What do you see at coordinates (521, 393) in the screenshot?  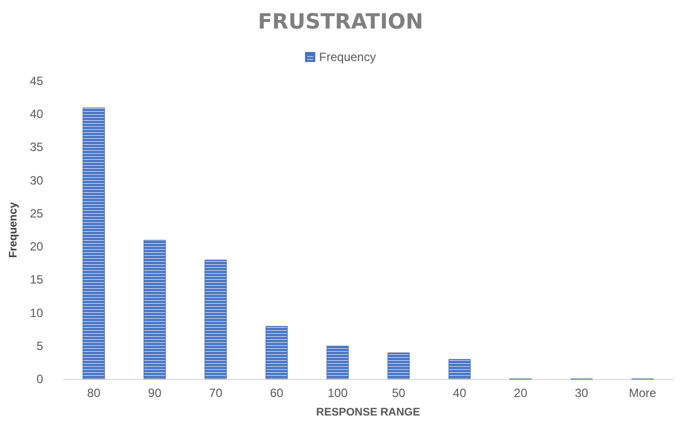 I see `x-tick-label: 20` at bounding box center [521, 393].